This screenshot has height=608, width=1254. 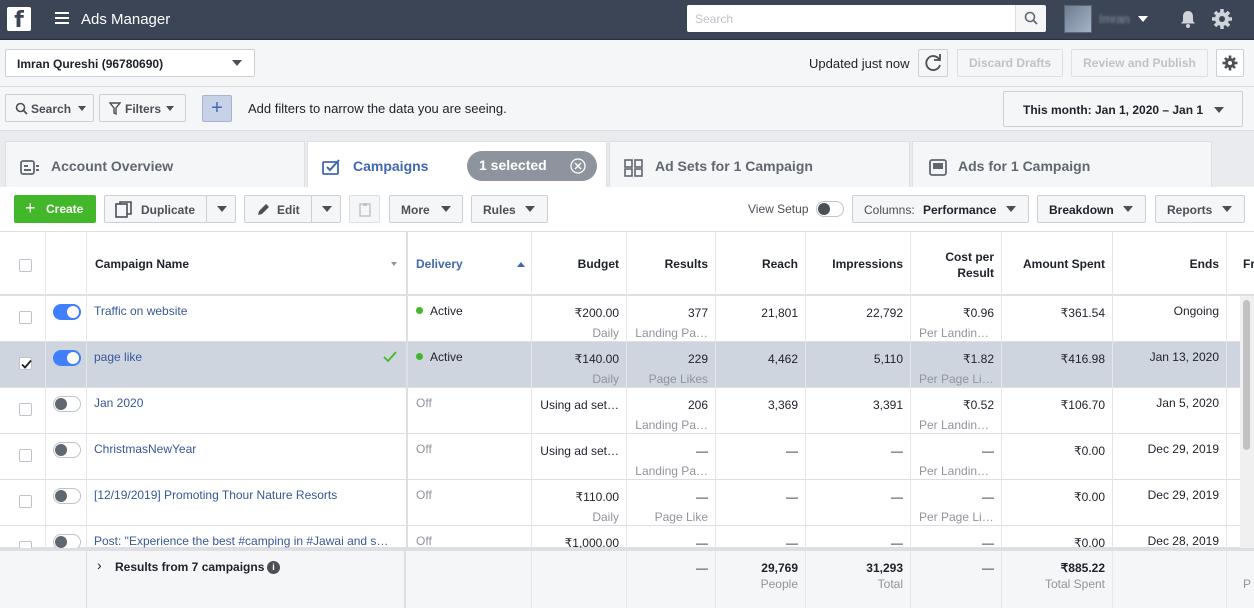 What do you see at coordinates (19, 19) in the screenshot?
I see `facebook-logo-icon: f` at bounding box center [19, 19].